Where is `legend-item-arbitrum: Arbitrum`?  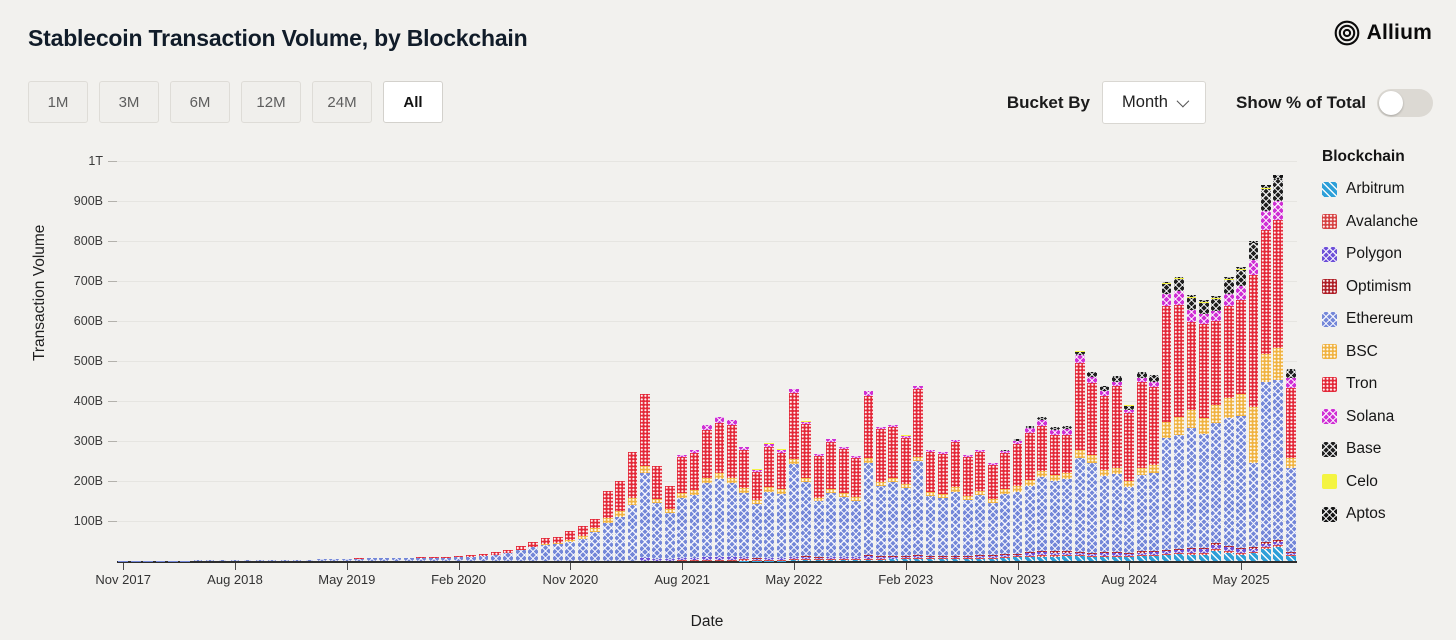 legend-item-arbitrum: Arbitrum is located at coordinates (1389, 189).